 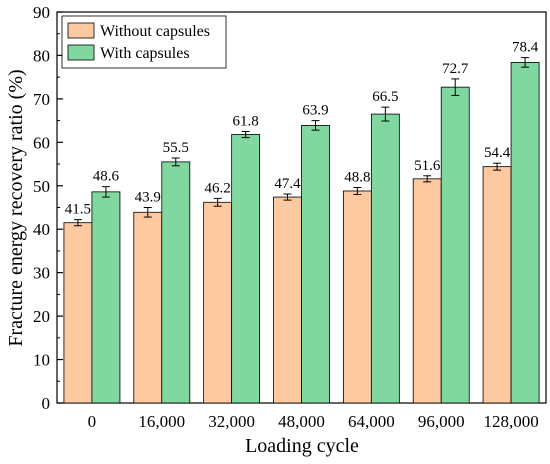 What do you see at coordinates (144, 42) in the screenshot?
I see `legend: Without capsules With capsules` at bounding box center [144, 42].